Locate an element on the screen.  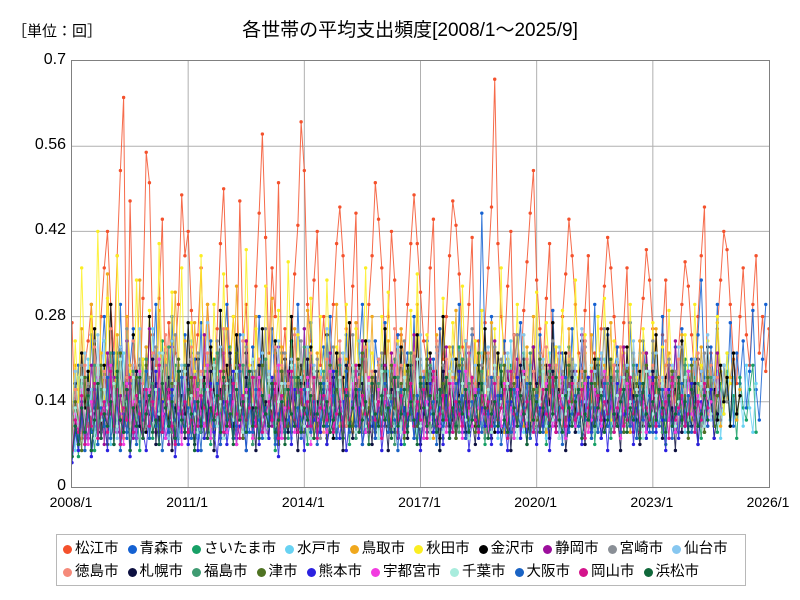
legend-item-秋田市: 秋田市 is located at coordinates (442, 549).